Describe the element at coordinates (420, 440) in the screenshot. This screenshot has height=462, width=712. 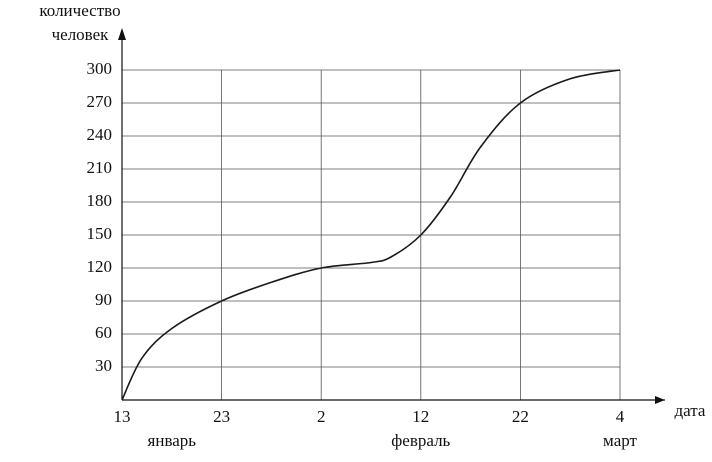
I see `month-label: февраль` at that location.